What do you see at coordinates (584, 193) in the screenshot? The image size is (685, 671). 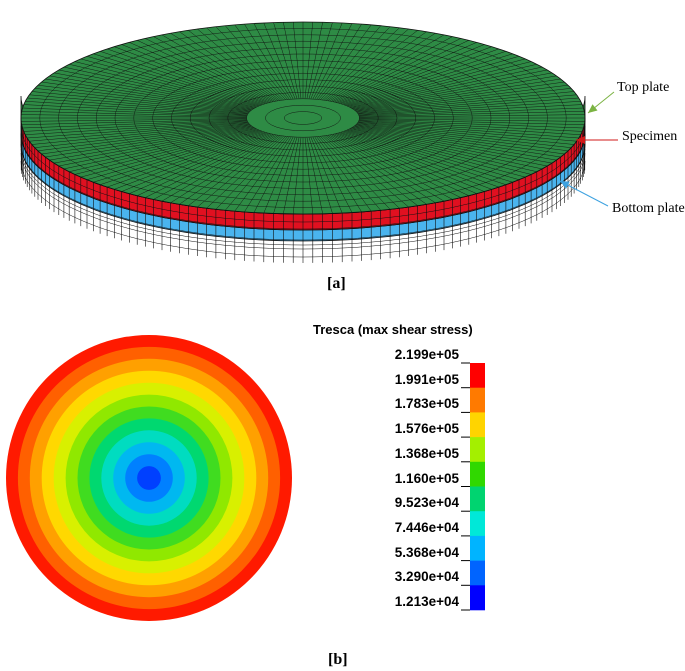 I see `bottom-plate-arrow` at bounding box center [584, 193].